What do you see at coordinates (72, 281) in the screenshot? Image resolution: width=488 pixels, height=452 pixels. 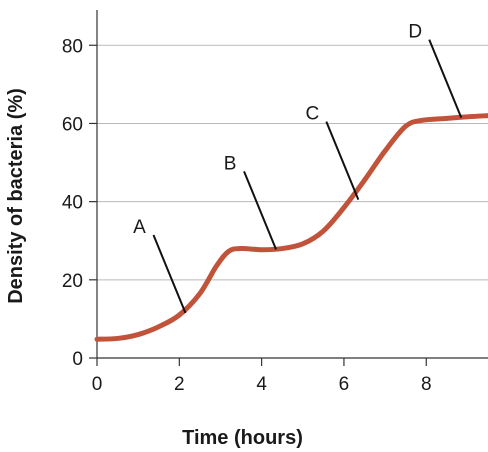 I see `y-tick-label-20: 20` at bounding box center [72, 281].